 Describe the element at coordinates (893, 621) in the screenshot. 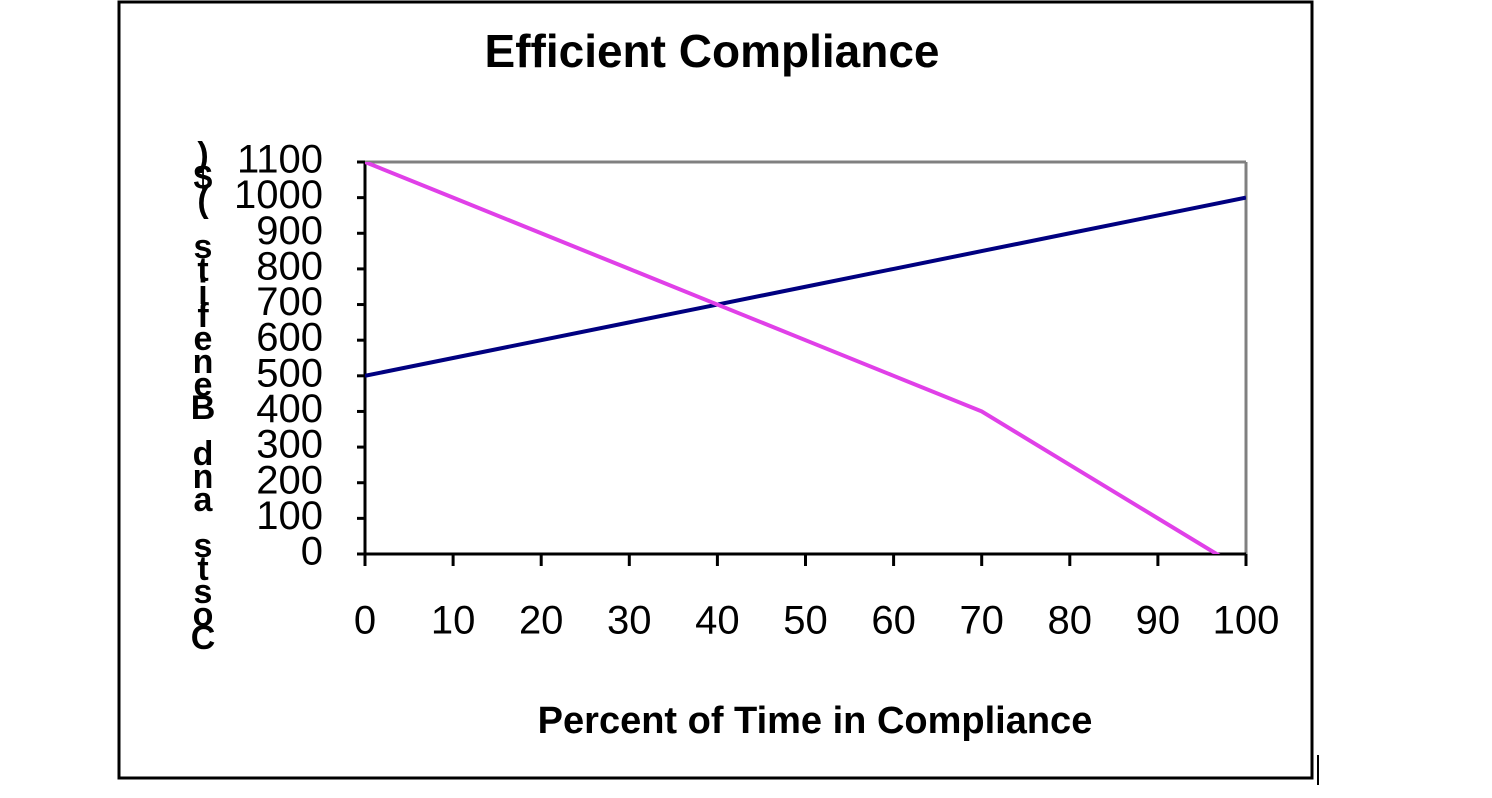

I see `x-tick-label: 60` at that location.